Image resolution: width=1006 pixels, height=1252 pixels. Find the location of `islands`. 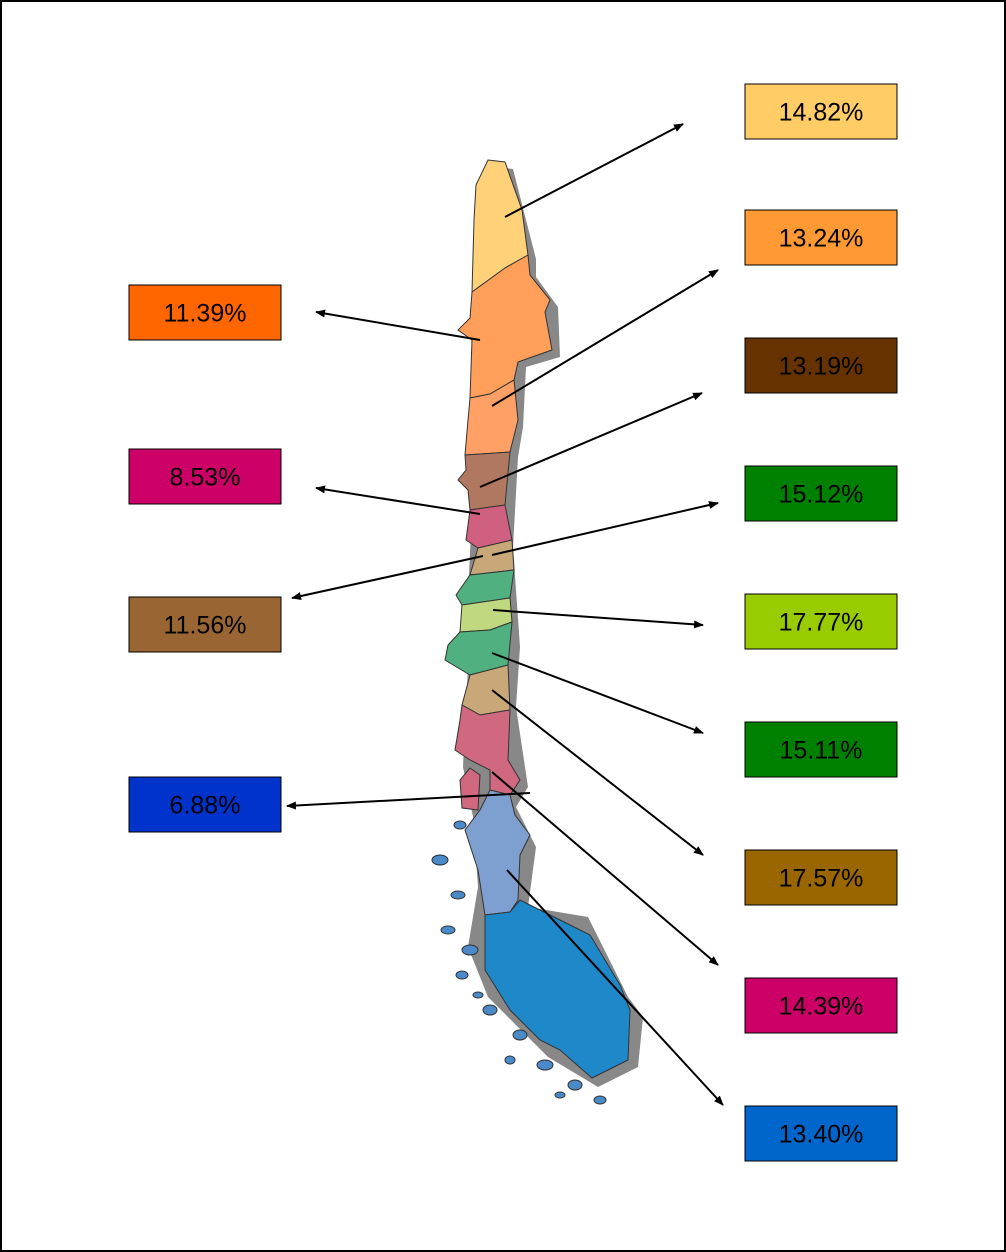

islands is located at coordinates (519, 962).